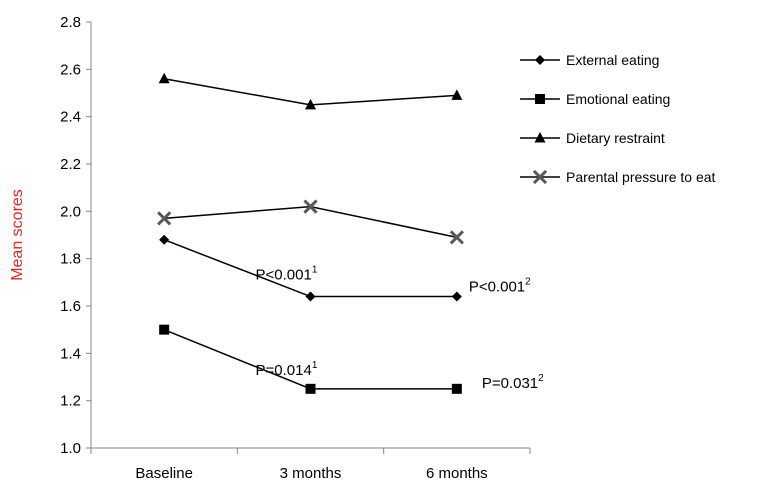 This screenshot has height=489, width=767. Describe the element at coordinates (70, 22) in the screenshot. I see `y-tick-label: 2.8` at that location.